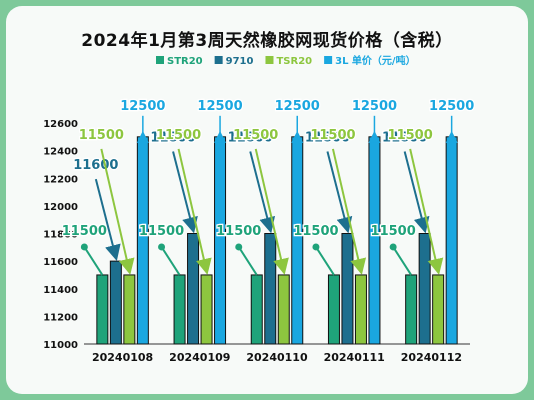  What do you see at coordinates (60, 152) in the screenshot?
I see `y-tick-label-7: 12400` at bounding box center [60, 152].